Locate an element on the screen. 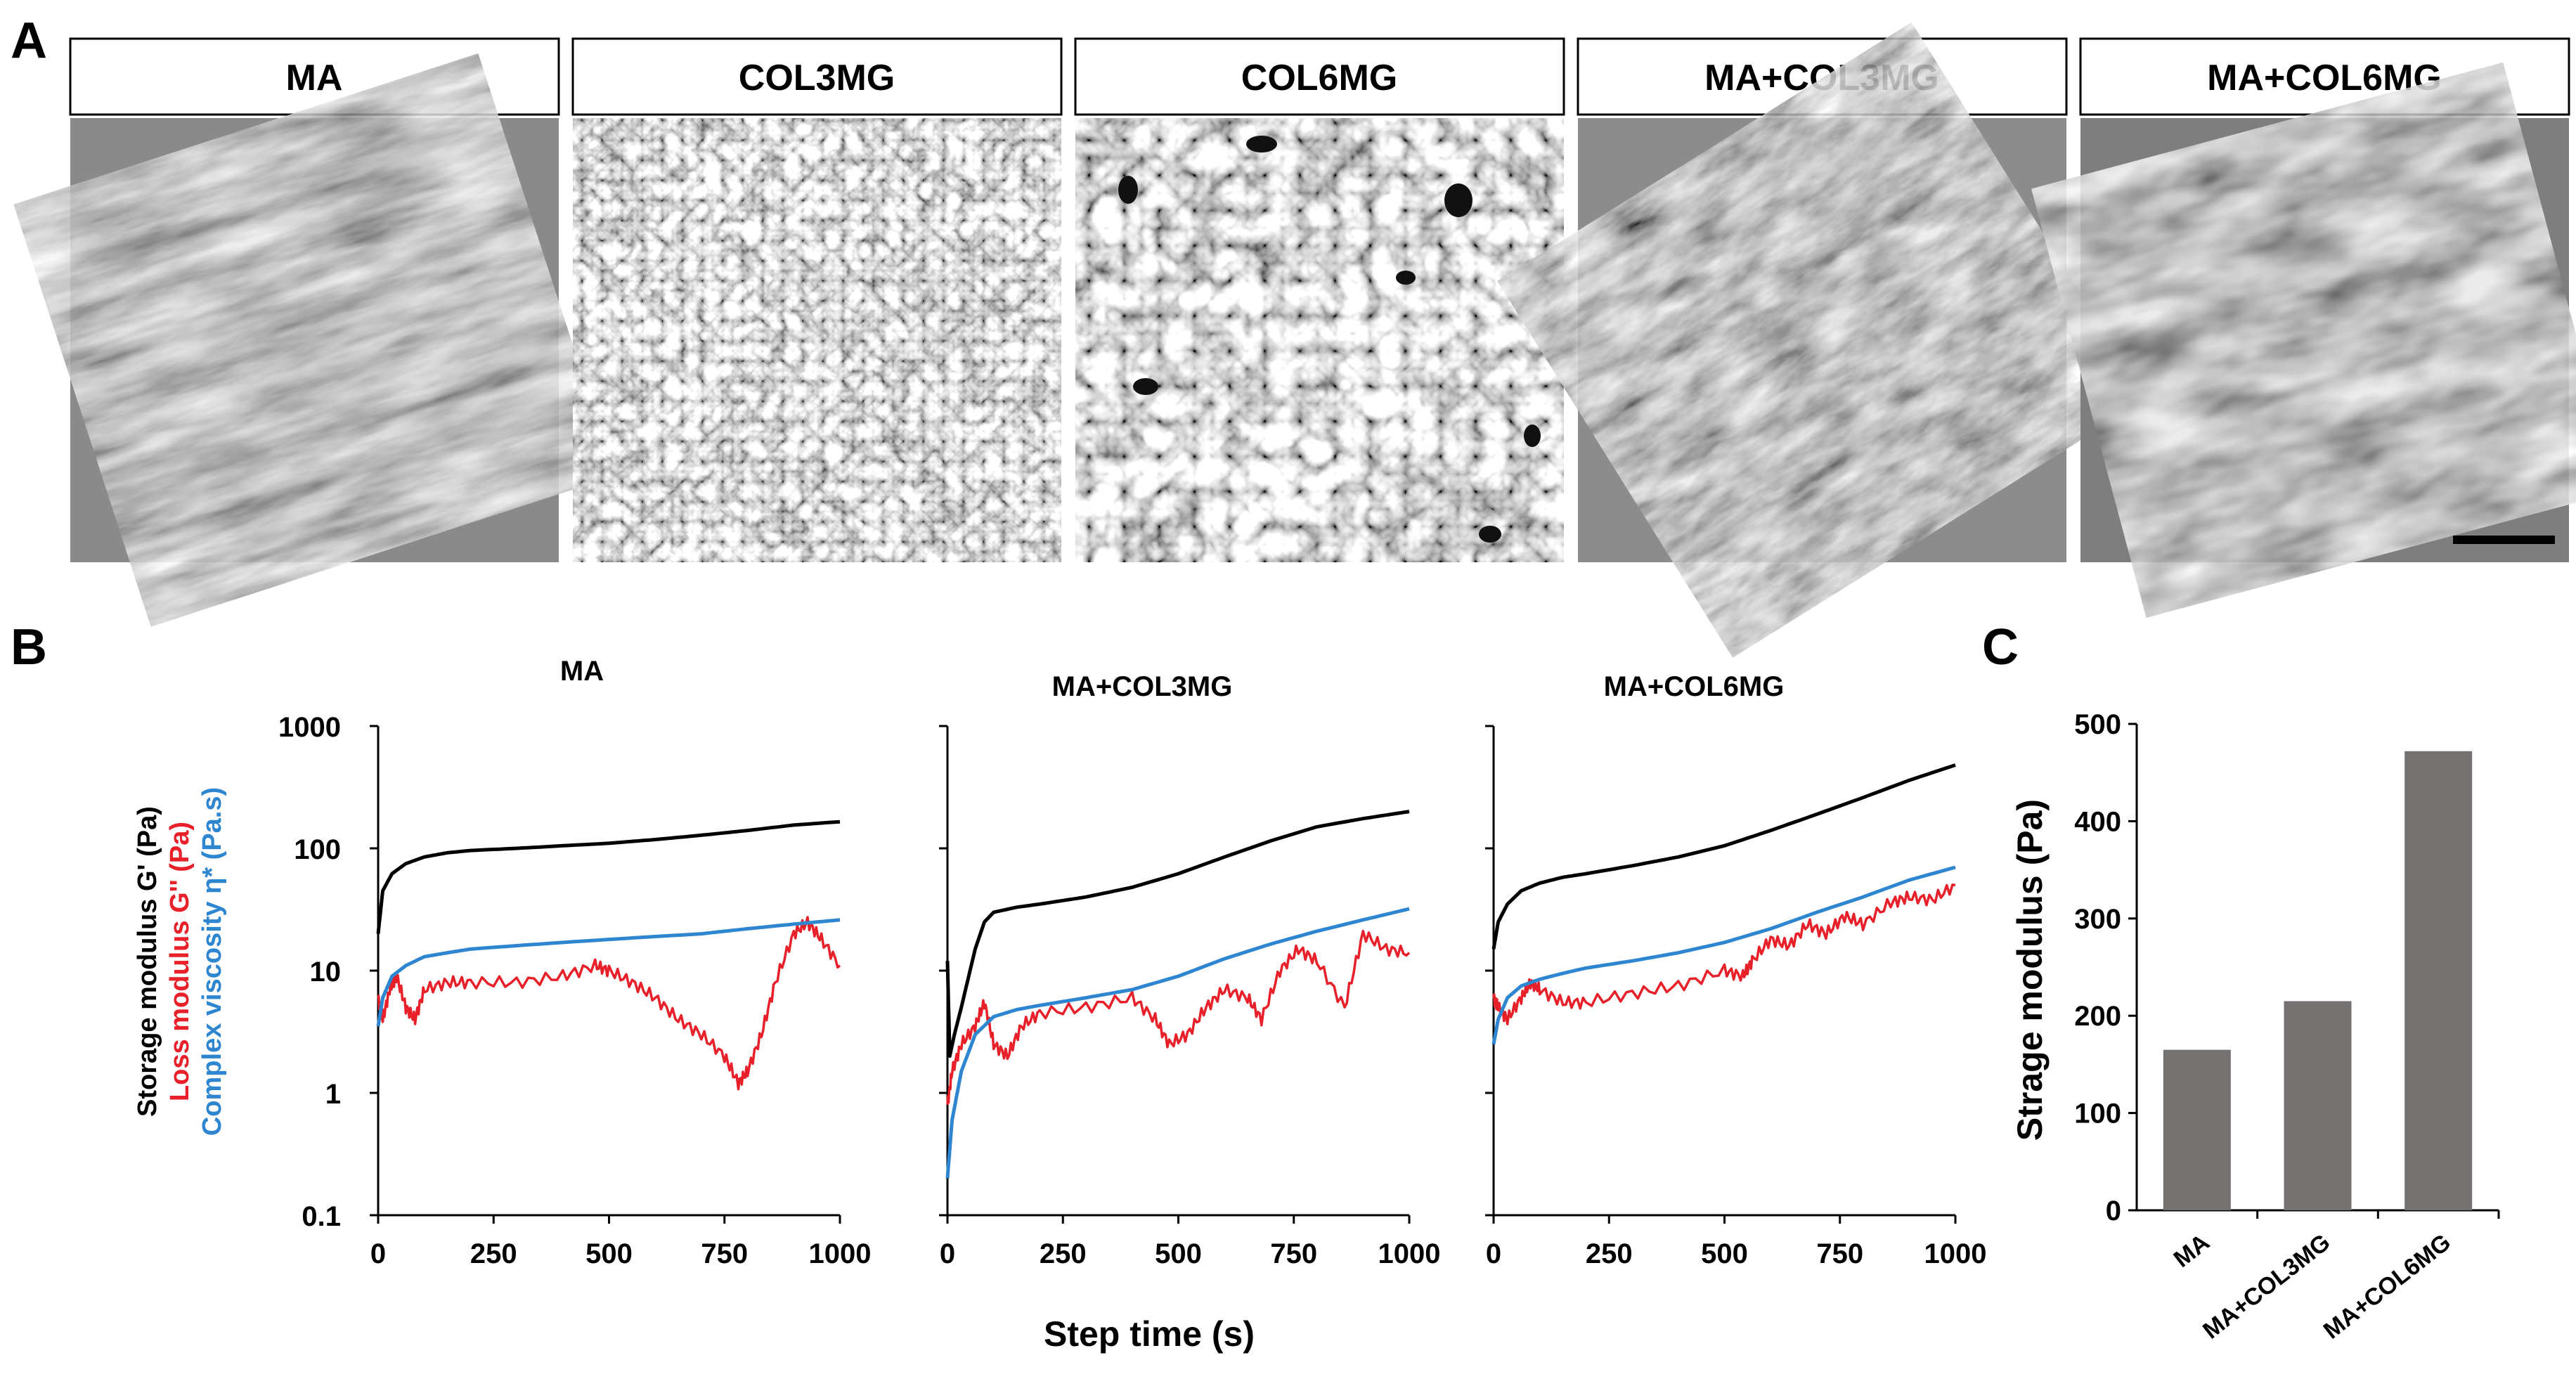 The height and width of the screenshot is (1386, 2576). sem-panel-col3mg: COL3MG is located at coordinates (817, 299).